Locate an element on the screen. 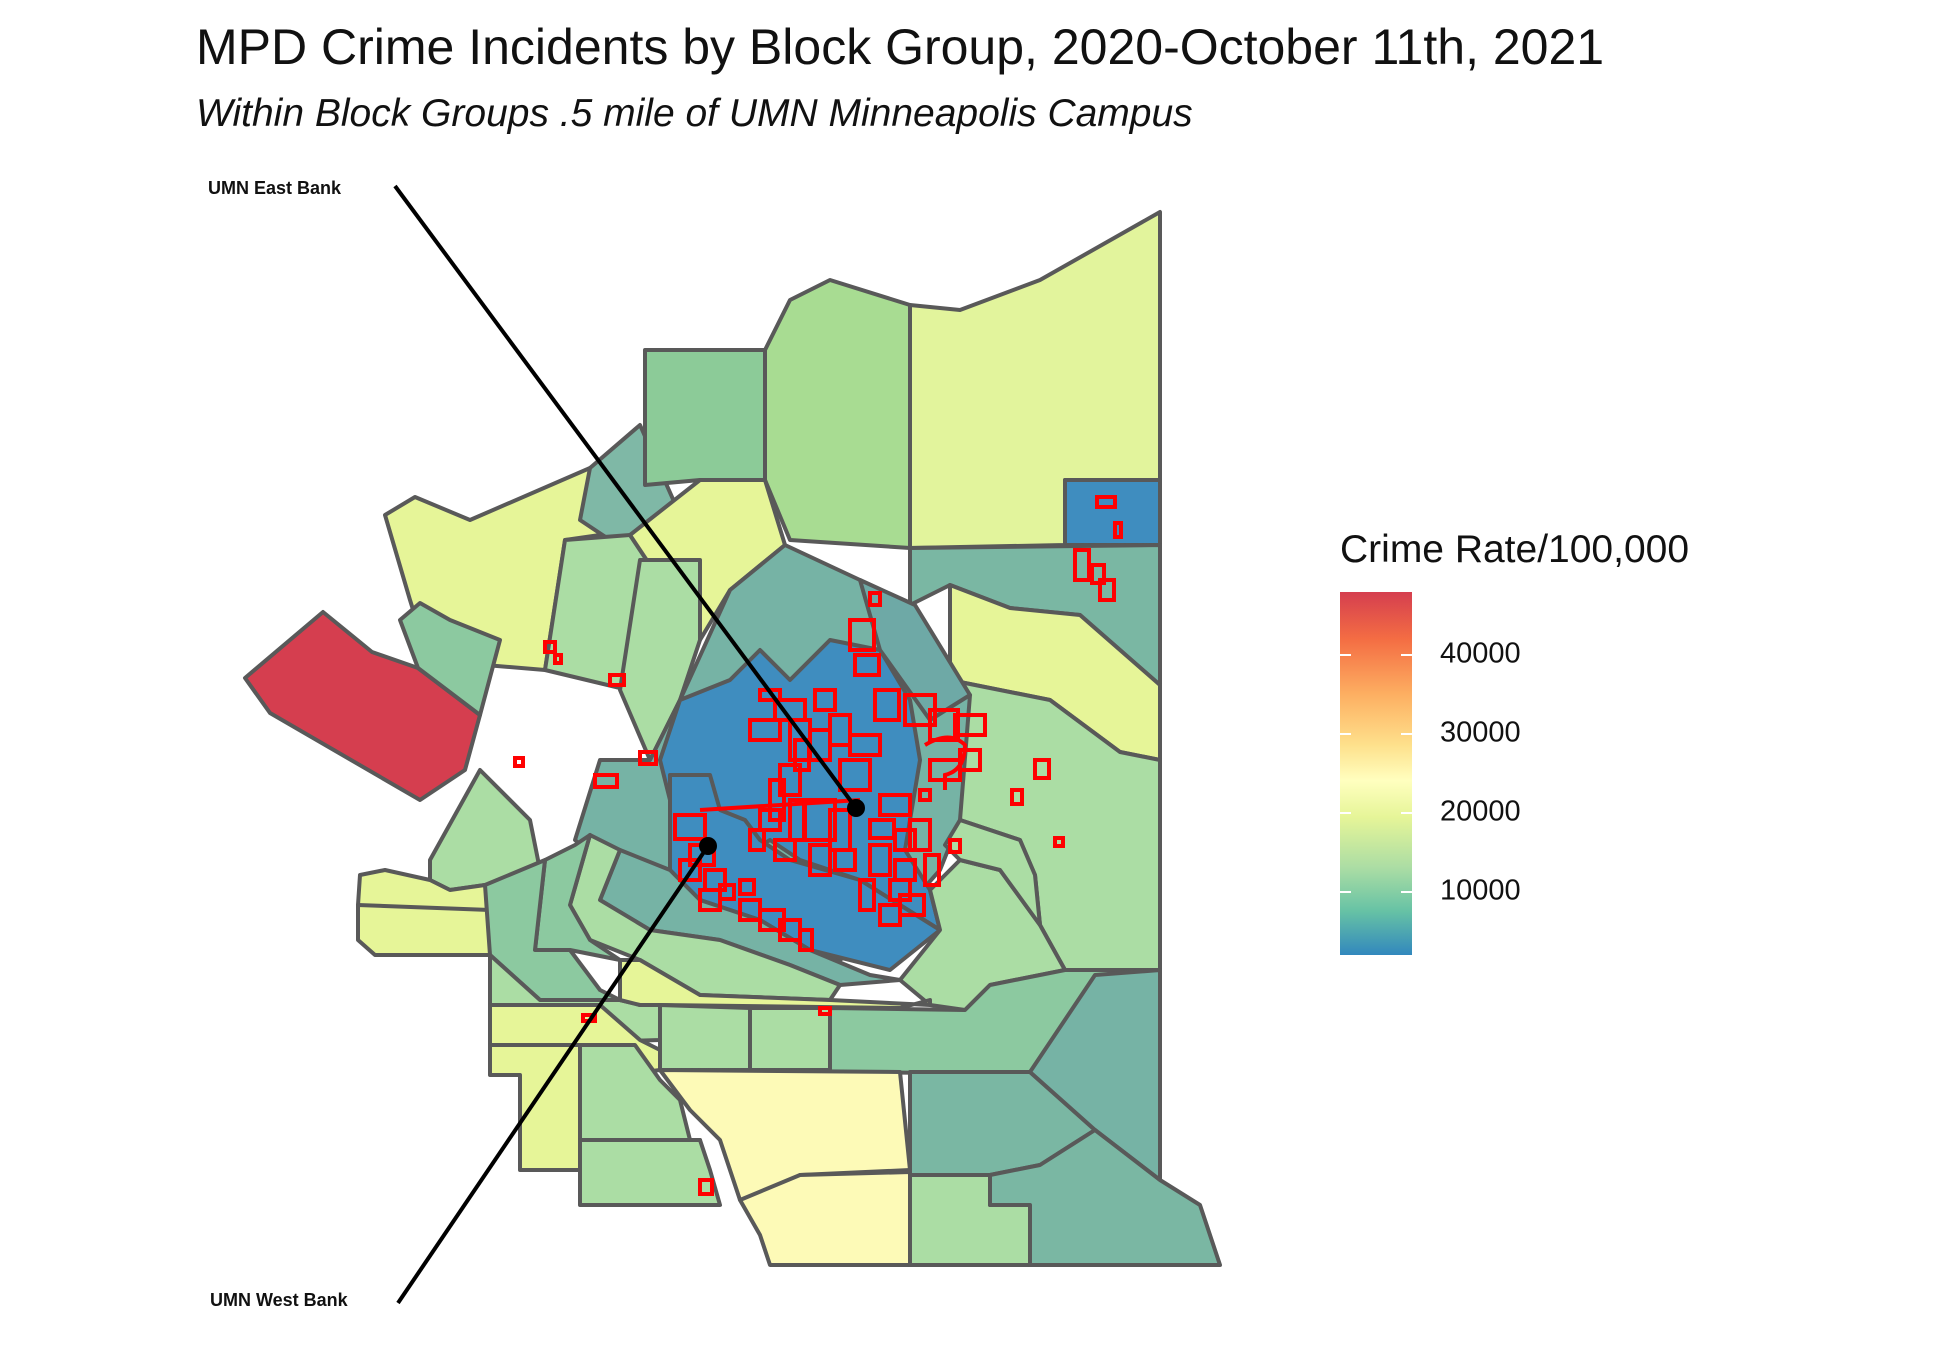 This screenshot has height=1349, width=1950. west-bank-leader-line is located at coordinates (553, 1074).